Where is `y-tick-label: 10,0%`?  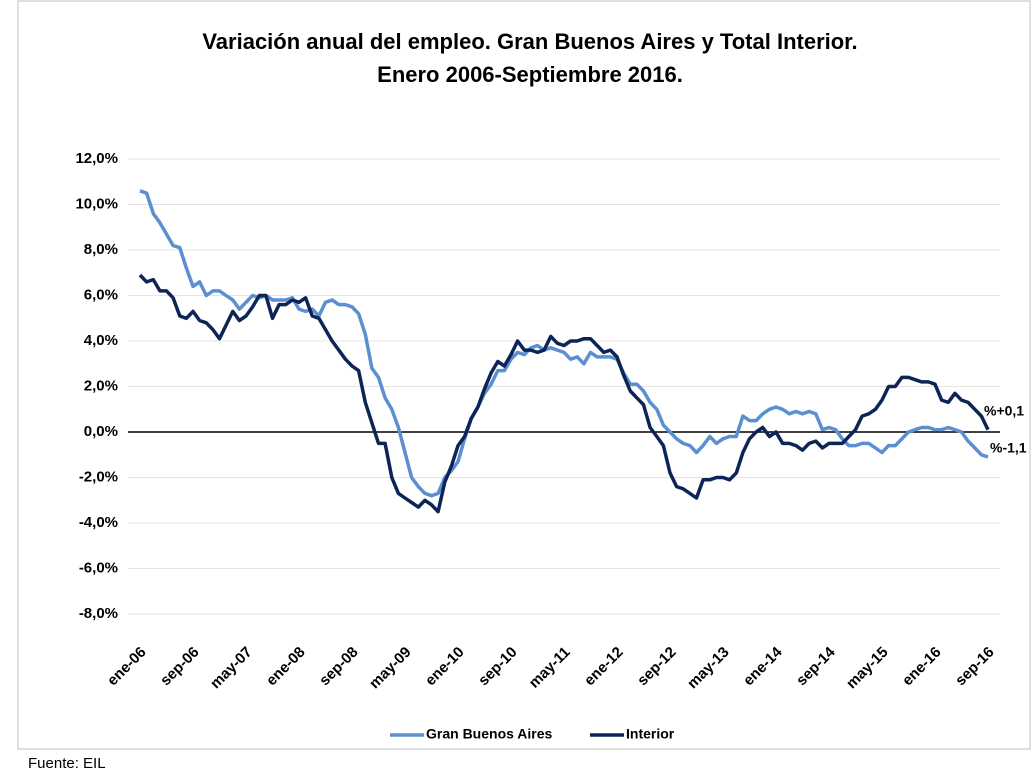
y-tick-label: 10,0% is located at coordinates (96, 203).